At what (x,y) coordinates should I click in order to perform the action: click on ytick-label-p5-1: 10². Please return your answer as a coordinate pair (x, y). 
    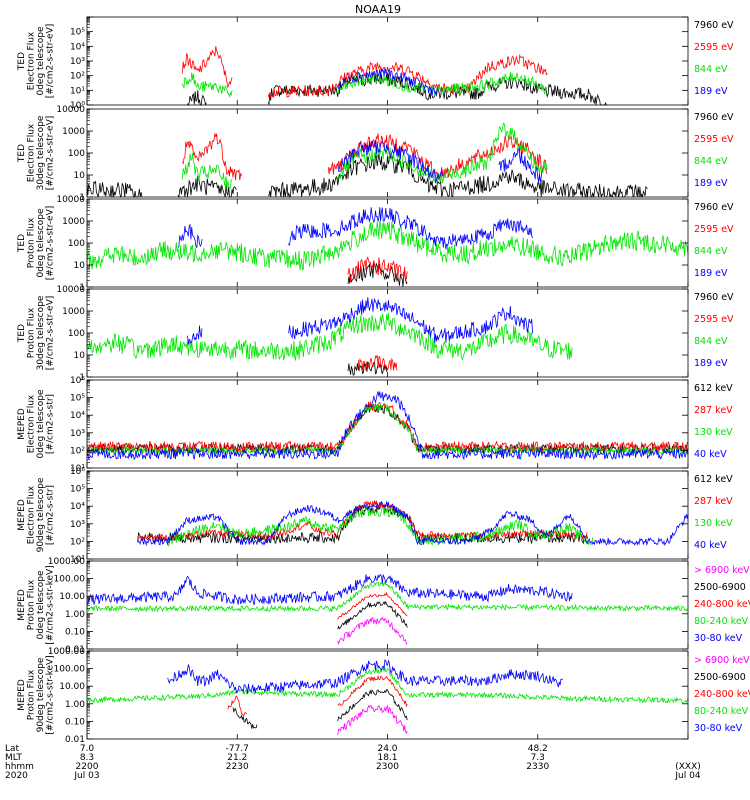
    Looking at the image, I should click on (77, 451).